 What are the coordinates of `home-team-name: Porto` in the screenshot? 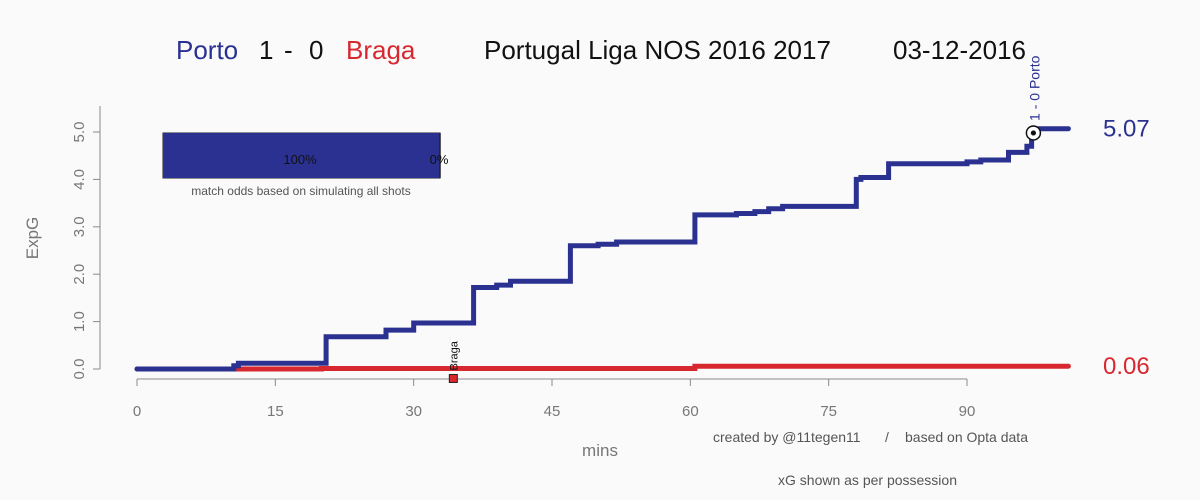 It's located at (207, 50).